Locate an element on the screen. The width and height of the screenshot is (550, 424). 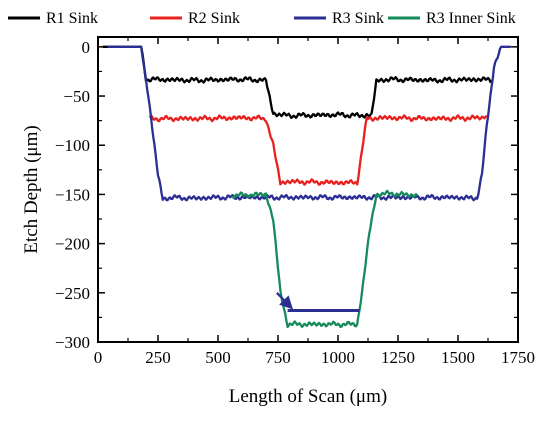
x-tick-label: 1750 is located at coordinates (518, 357).